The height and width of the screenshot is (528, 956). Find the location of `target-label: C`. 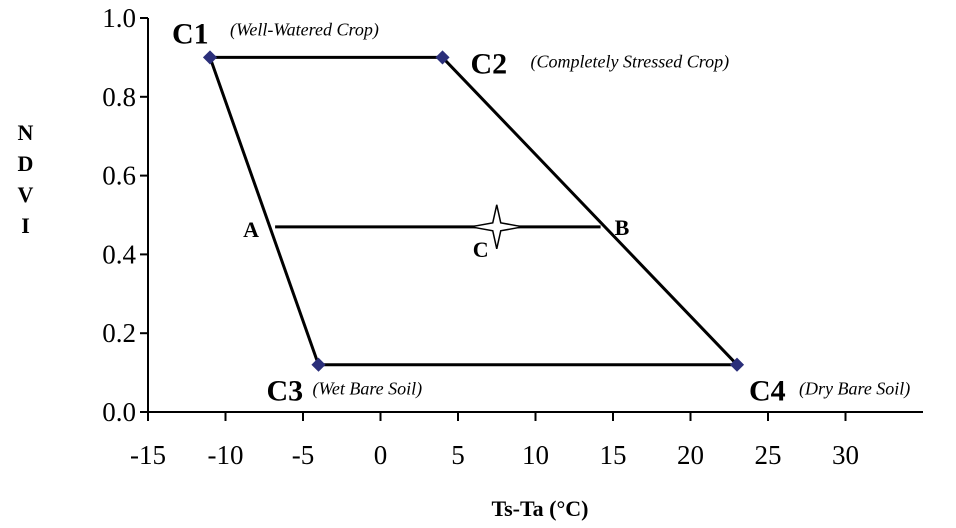

target-label: C is located at coordinates (481, 249).